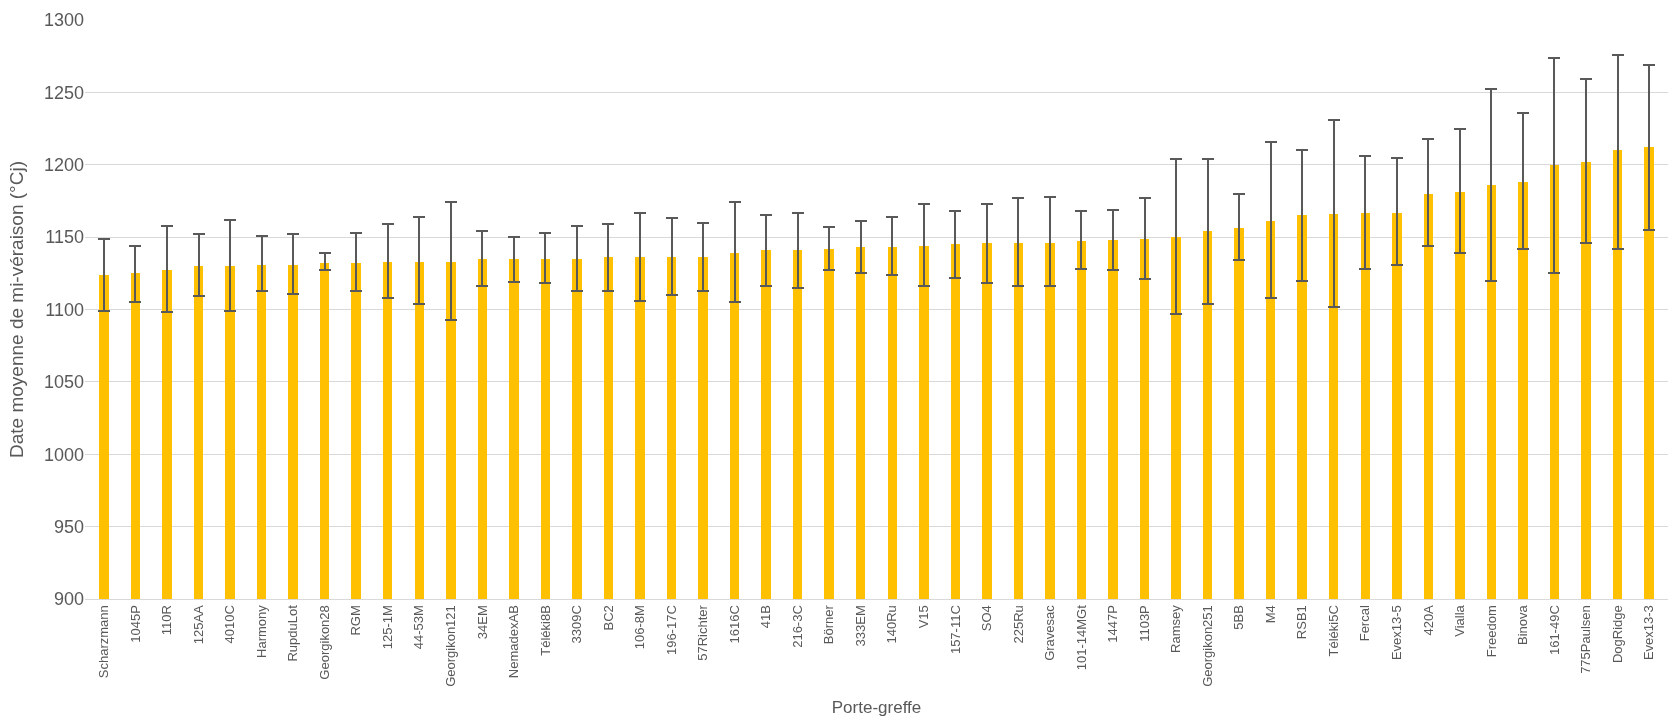  What do you see at coordinates (16, 309) in the screenshot?
I see `y-axis-title: Date moyenne de mi-véraison (°Cj)` at bounding box center [16, 309].